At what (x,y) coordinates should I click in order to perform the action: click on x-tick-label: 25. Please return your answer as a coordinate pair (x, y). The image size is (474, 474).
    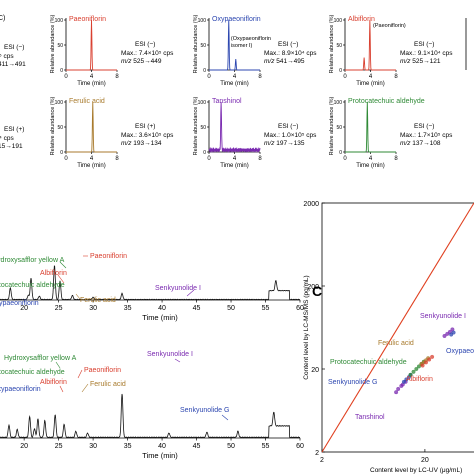
    Looking at the image, I should click on (59, 446).